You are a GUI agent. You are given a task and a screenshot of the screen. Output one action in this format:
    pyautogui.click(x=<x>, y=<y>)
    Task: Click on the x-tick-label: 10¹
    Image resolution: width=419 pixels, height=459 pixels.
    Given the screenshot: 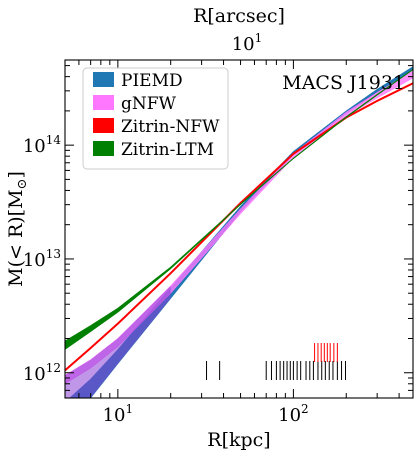 What is the action you would take?
    pyautogui.click(x=118, y=414)
    